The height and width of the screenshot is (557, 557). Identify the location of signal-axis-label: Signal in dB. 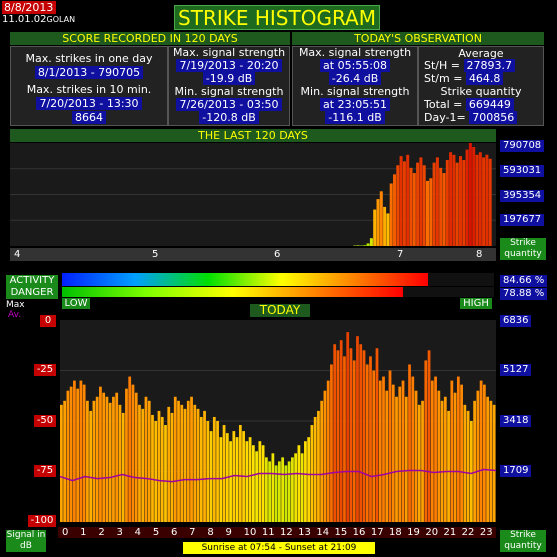
(26, 541).